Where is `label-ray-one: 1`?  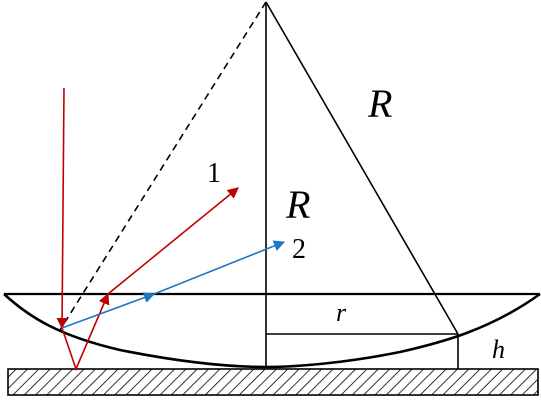
label-ray-one: 1 is located at coordinates (214, 173).